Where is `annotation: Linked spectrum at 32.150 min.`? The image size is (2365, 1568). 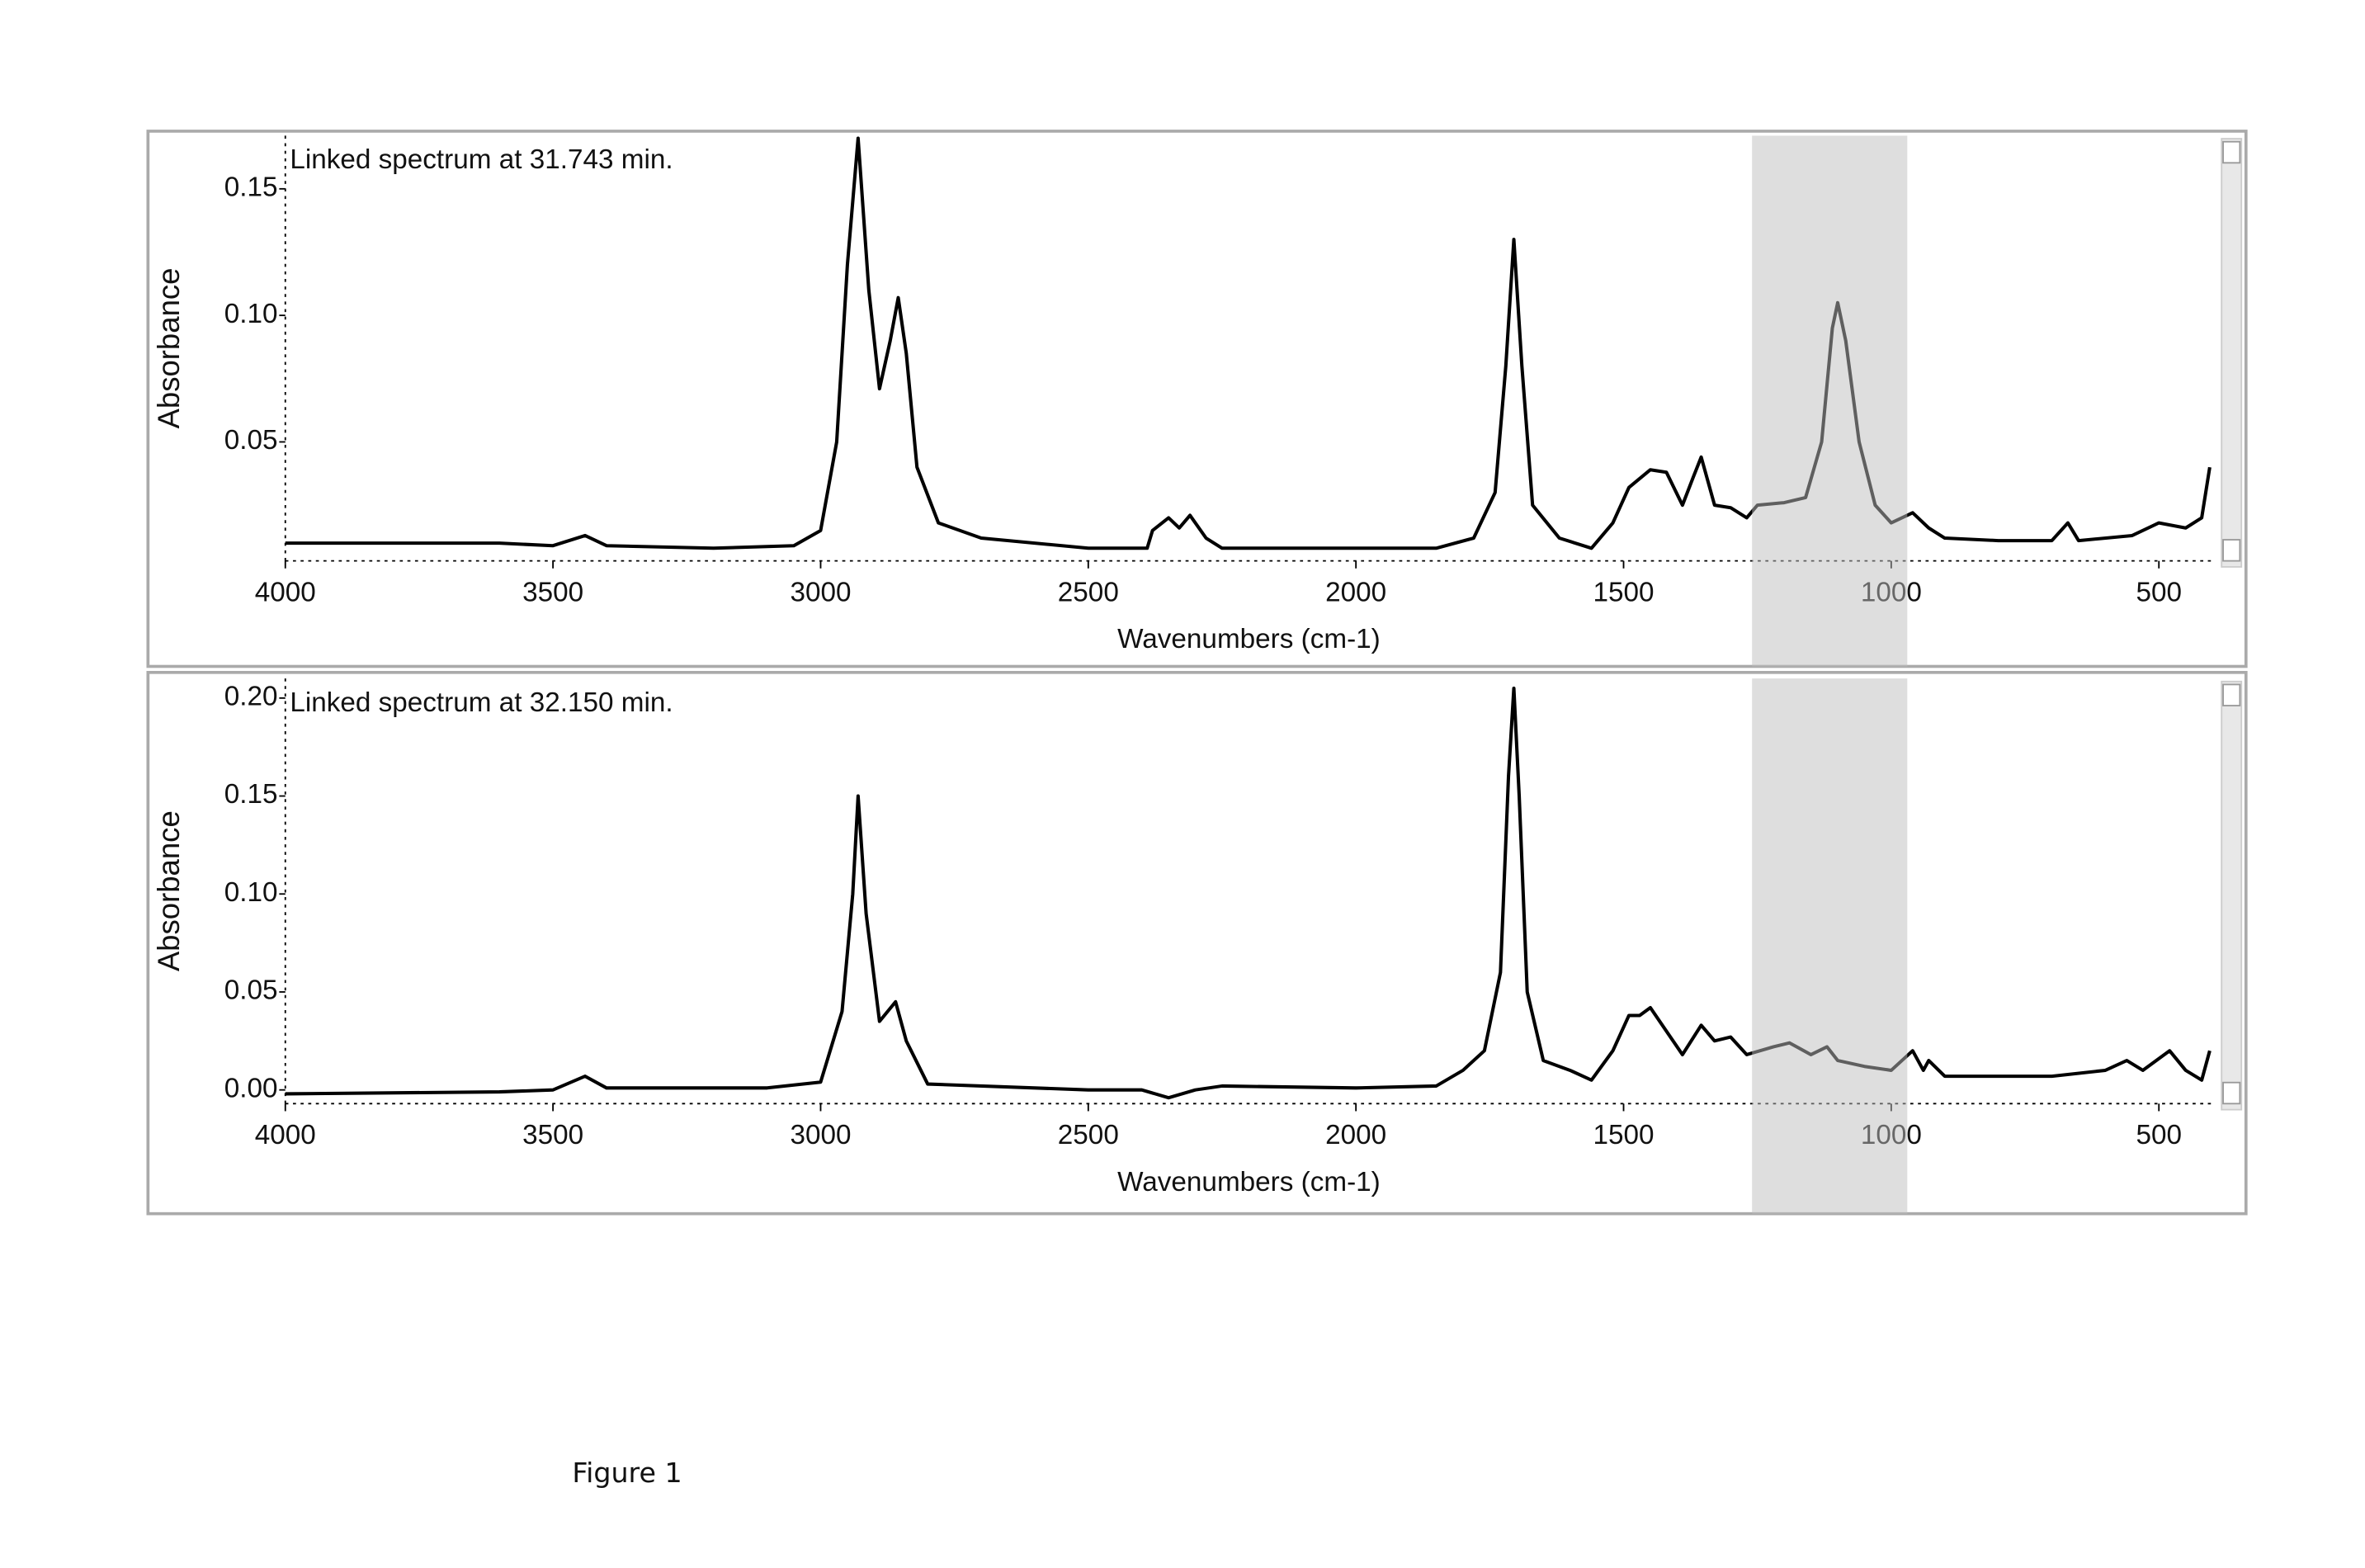 annotation: Linked spectrum at 32.150 min. is located at coordinates (481, 702).